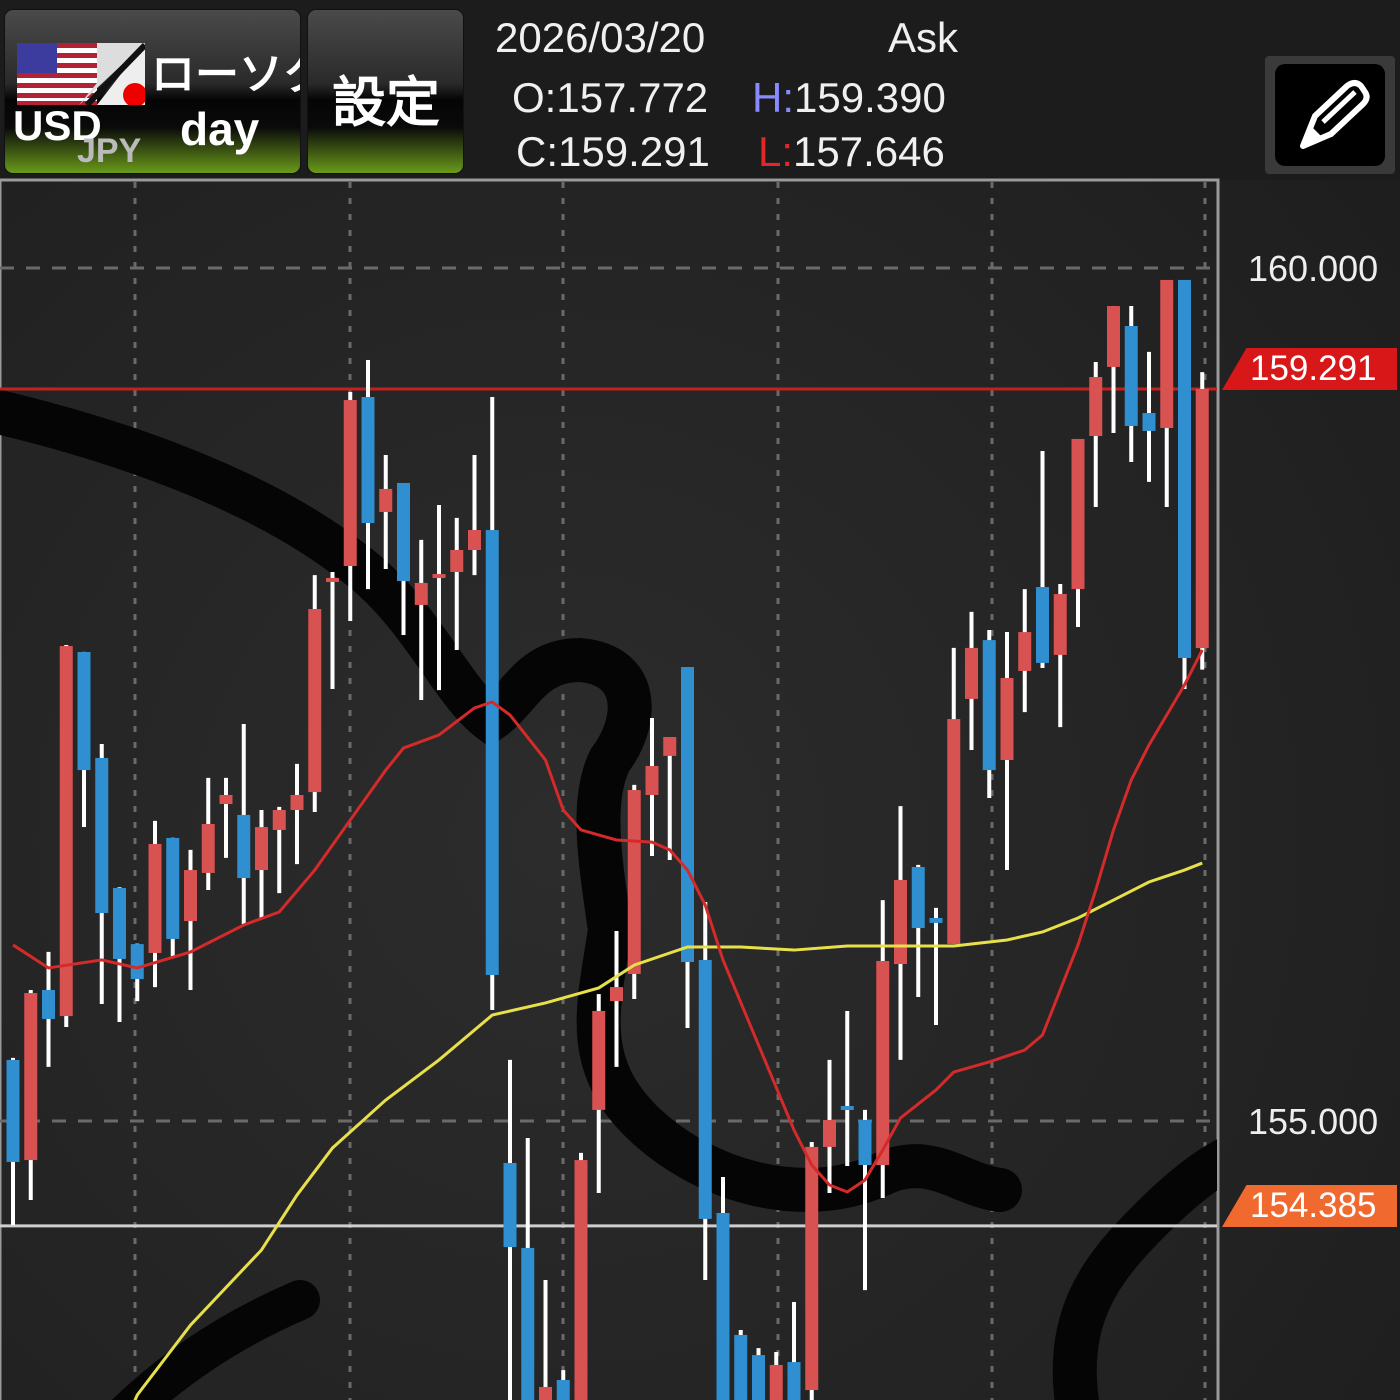  I want to click on chart-type-label: ローソク, so click(225, 74).